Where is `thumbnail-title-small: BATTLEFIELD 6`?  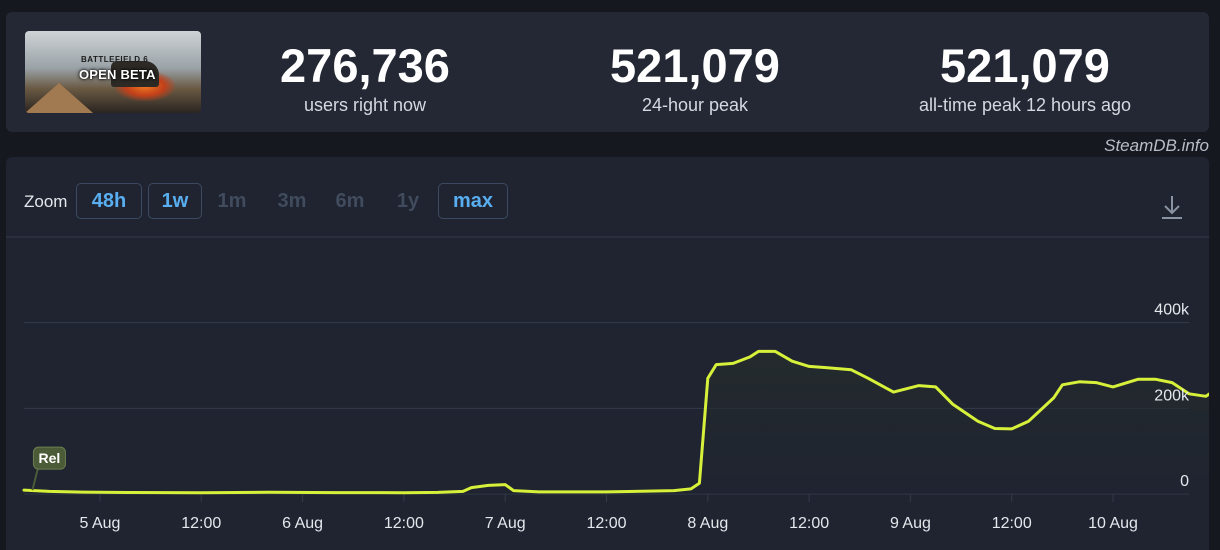
thumbnail-title-small: BATTLEFIELD 6 is located at coordinates (115, 59).